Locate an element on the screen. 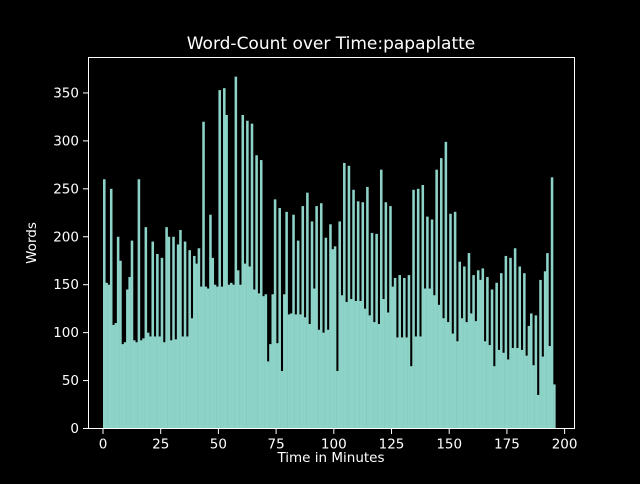 This screenshot has height=484, width=640. y-tick-label: 0 is located at coordinates (74, 429).